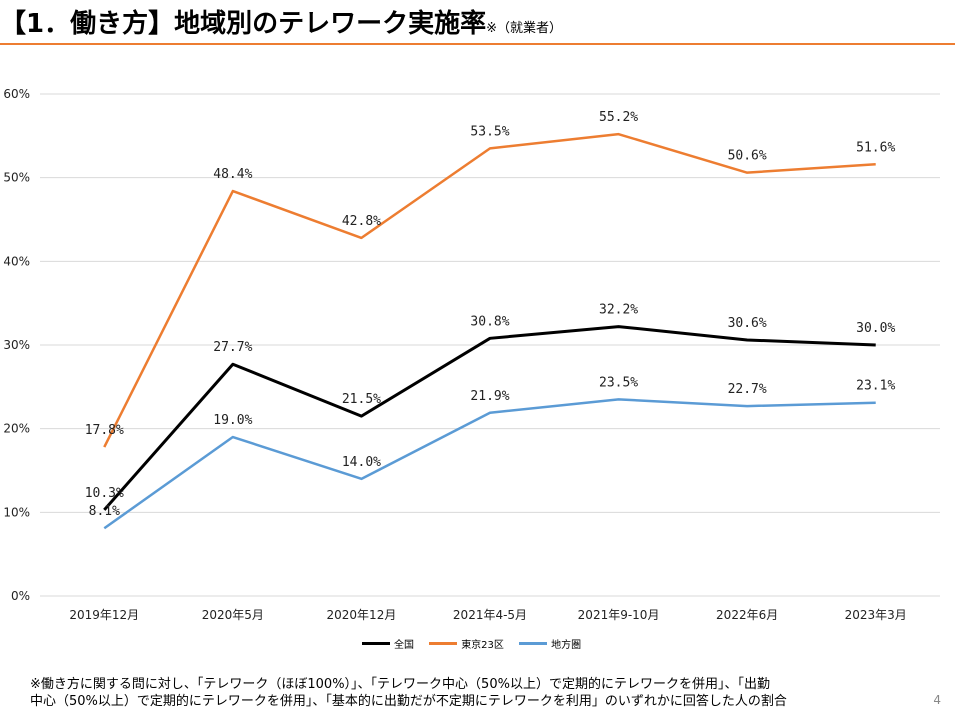  Describe the element at coordinates (875, 328) in the screenshot. I see `data-label: 30.0%` at that location.